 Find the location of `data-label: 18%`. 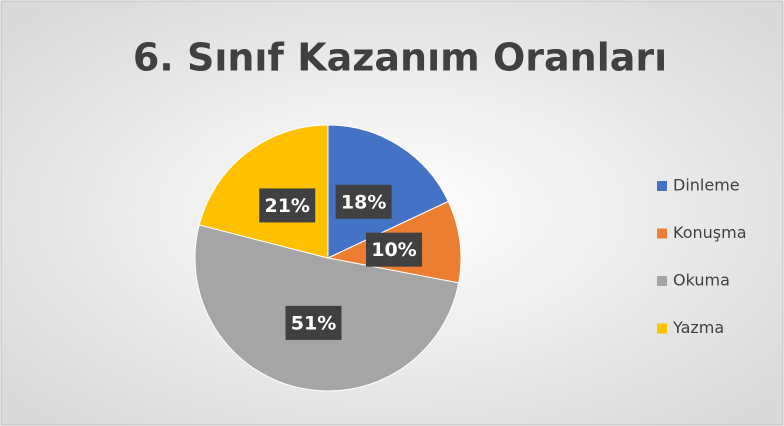

data-label: 18% is located at coordinates (363, 202).